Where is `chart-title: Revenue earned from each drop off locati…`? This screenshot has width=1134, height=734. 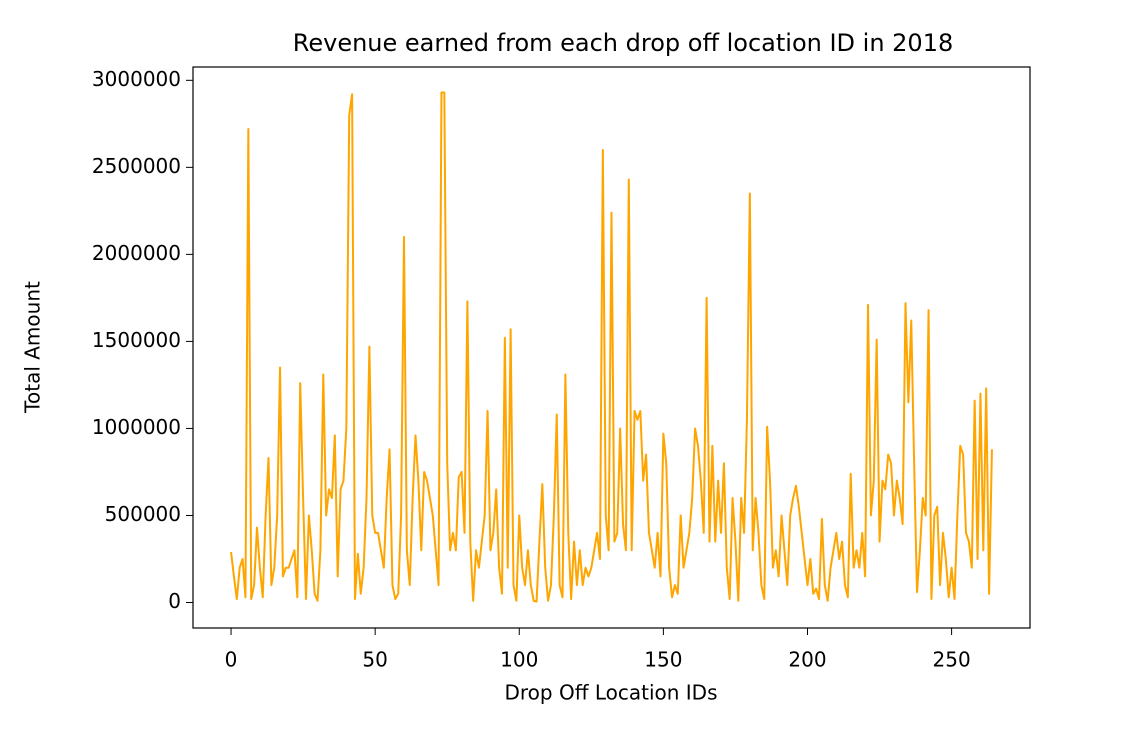 chart-title: Revenue earned from each drop off locati… is located at coordinates (623, 43).